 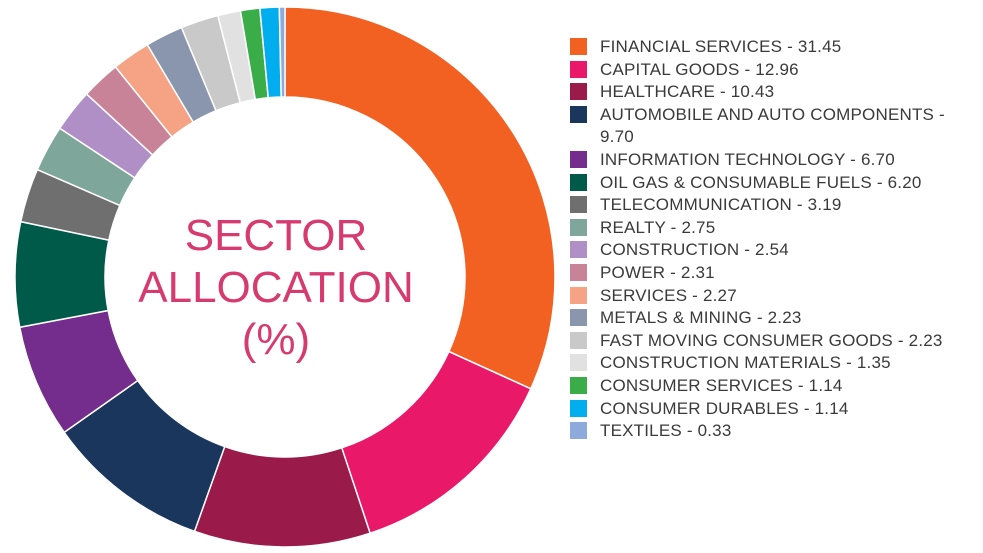 I want to click on legend-item: CONSUMER SERVICES - 1.14, so click(x=772, y=386).